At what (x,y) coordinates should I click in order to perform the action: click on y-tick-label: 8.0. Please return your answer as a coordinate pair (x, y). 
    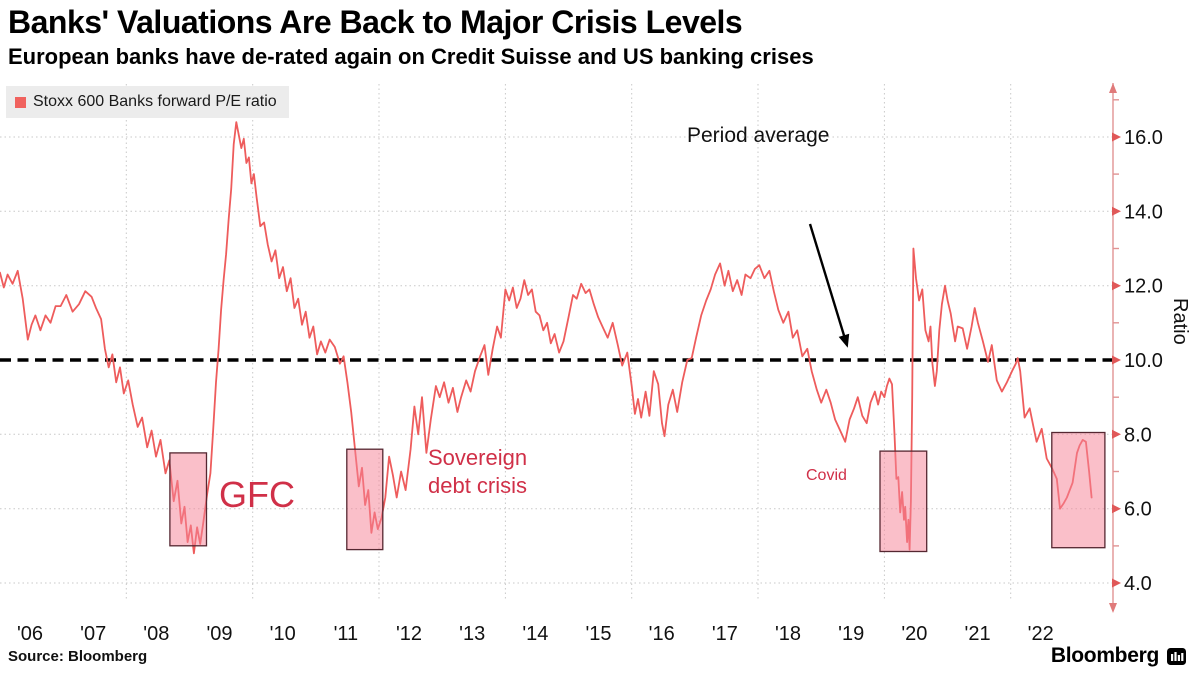
    Looking at the image, I should click on (1138, 435).